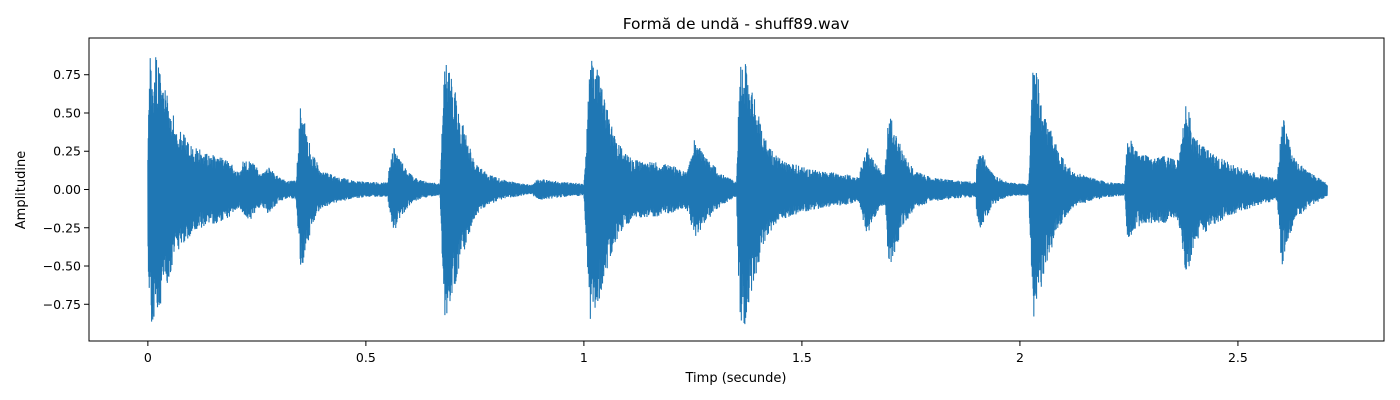  What do you see at coordinates (366, 357) in the screenshot?
I see `x-tick-label: 0.5` at bounding box center [366, 357].